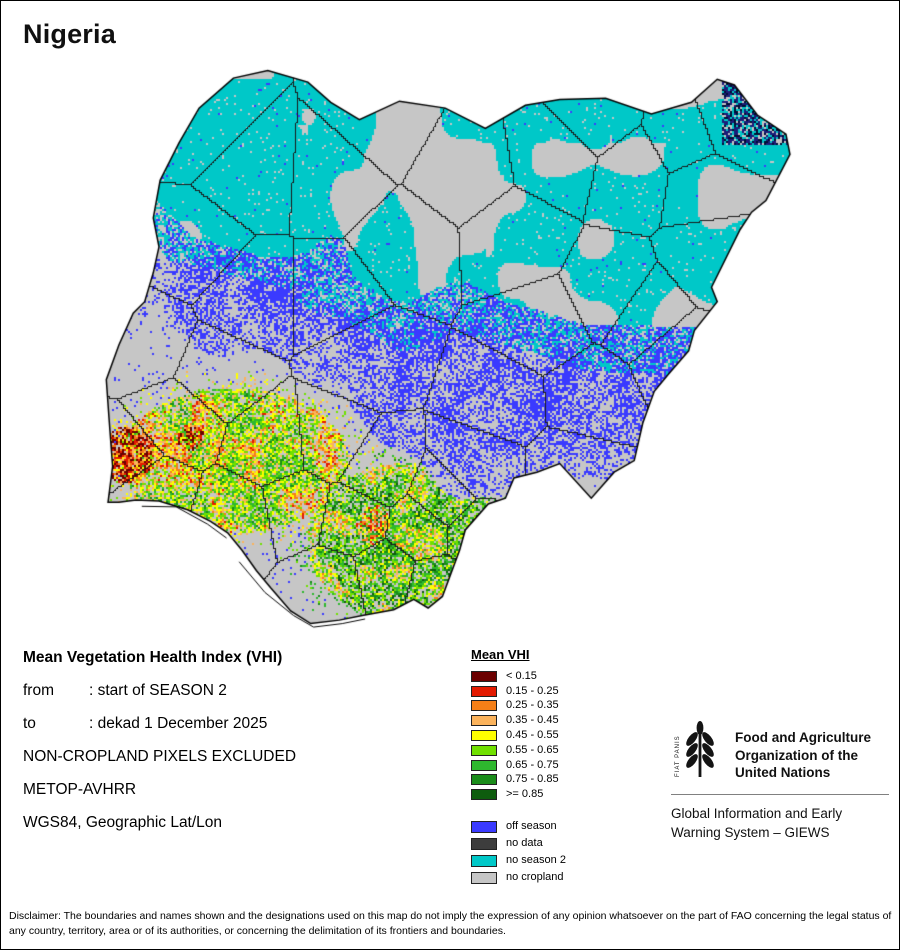 The image size is (900, 950). I want to click on legend-class-label: 0.25 - 0.35, so click(532, 705).